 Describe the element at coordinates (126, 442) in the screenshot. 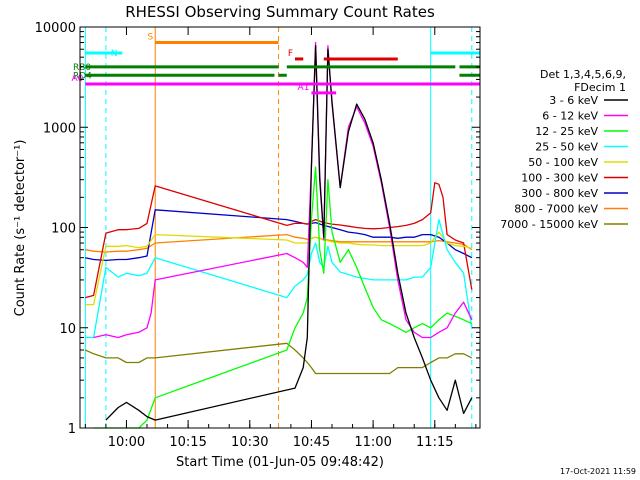

I see `x-tick-label-10-00: 10:00` at that location.